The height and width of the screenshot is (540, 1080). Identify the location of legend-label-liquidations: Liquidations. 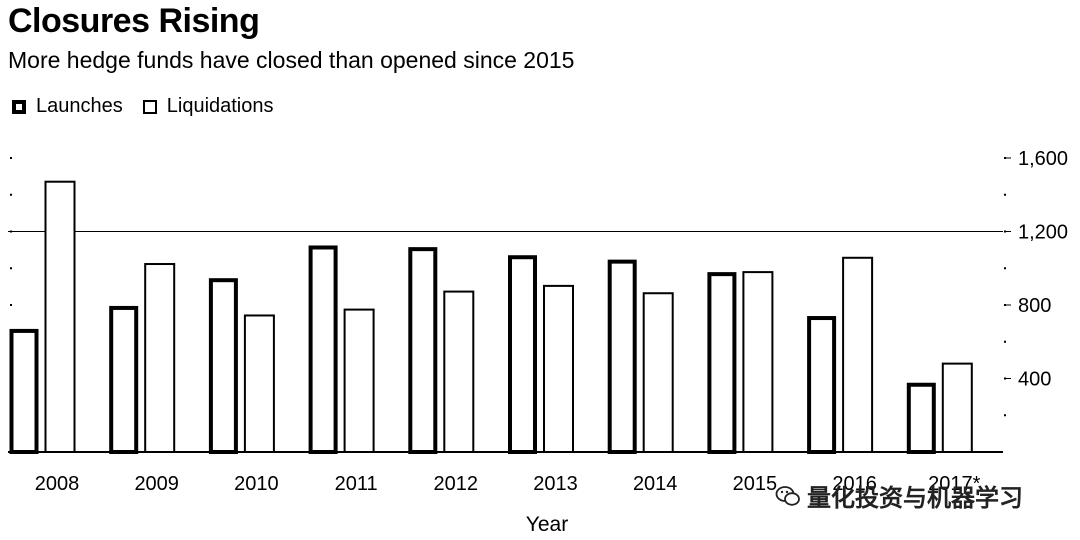
(220, 106).